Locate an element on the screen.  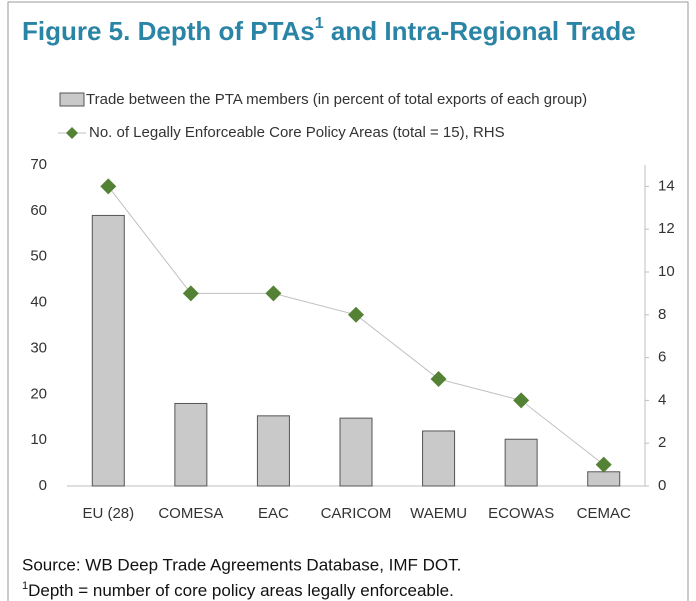
y2-tick-label: 14 is located at coordinates (666, 185).